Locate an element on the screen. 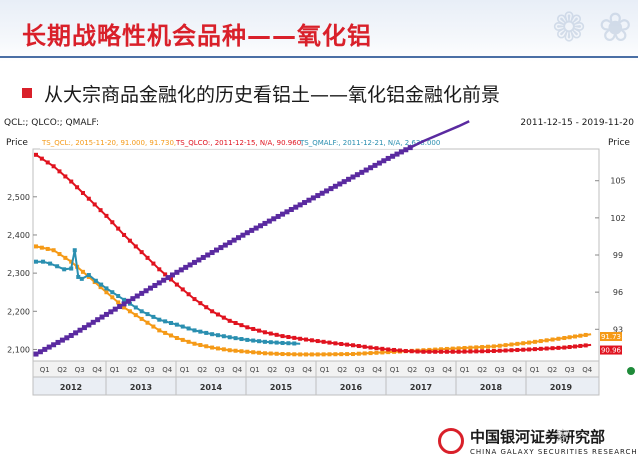 The image size is (638, 473). legend-entry: TS_QLCO:, 2011-12-15, N/A, 90.960, is located at coordinates (239, 143).